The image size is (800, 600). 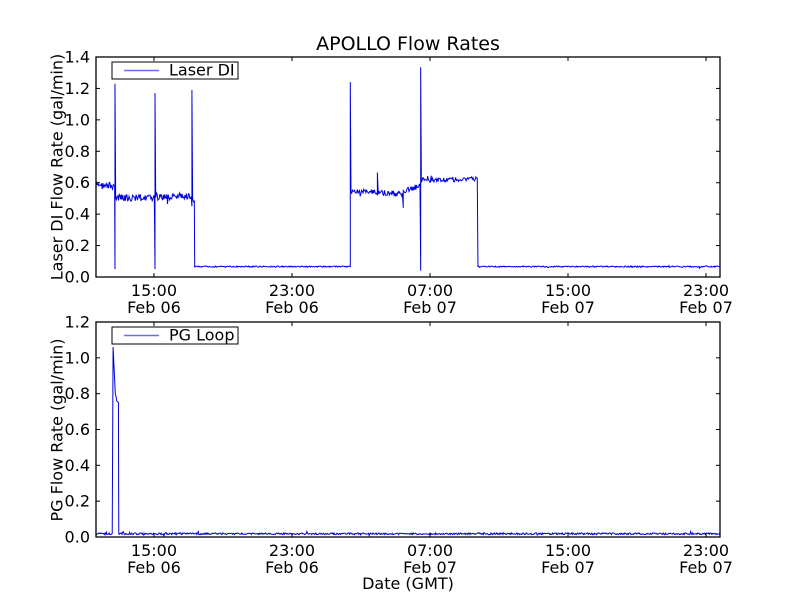 I want to click on legend-box-pg-loop, so click(x=175, y=335).